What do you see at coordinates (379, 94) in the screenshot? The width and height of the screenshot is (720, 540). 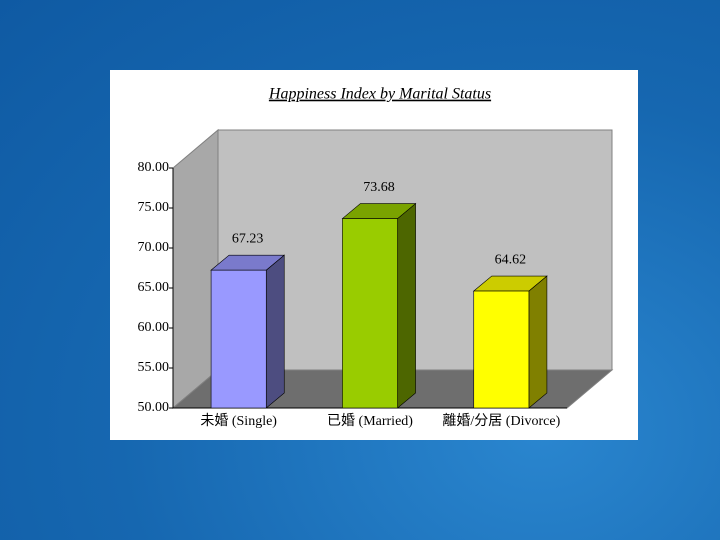 I see `chart-title: Happiness Index by Marital Status` at bounding box center [379, 94].